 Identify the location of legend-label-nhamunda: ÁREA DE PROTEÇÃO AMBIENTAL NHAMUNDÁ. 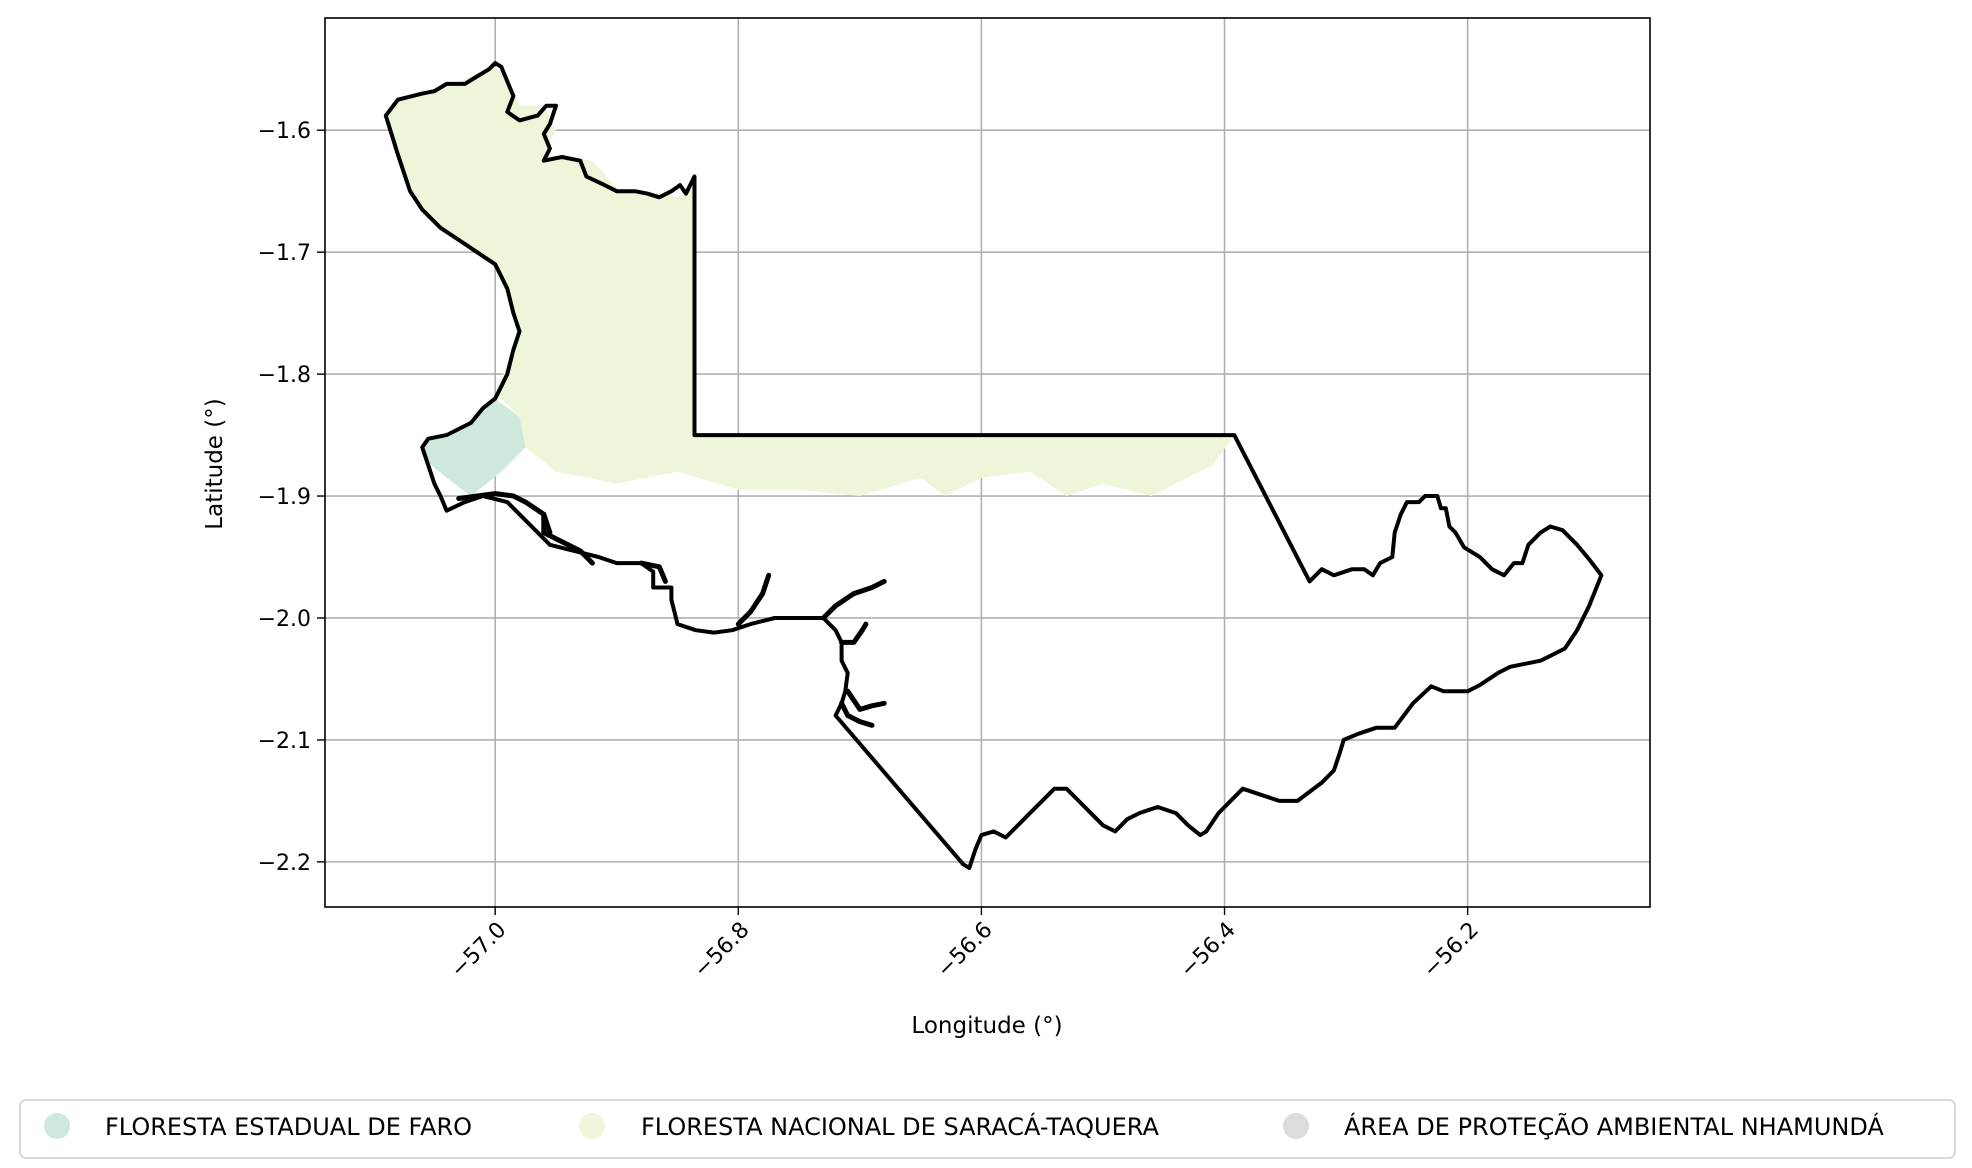
(1614, 1126).